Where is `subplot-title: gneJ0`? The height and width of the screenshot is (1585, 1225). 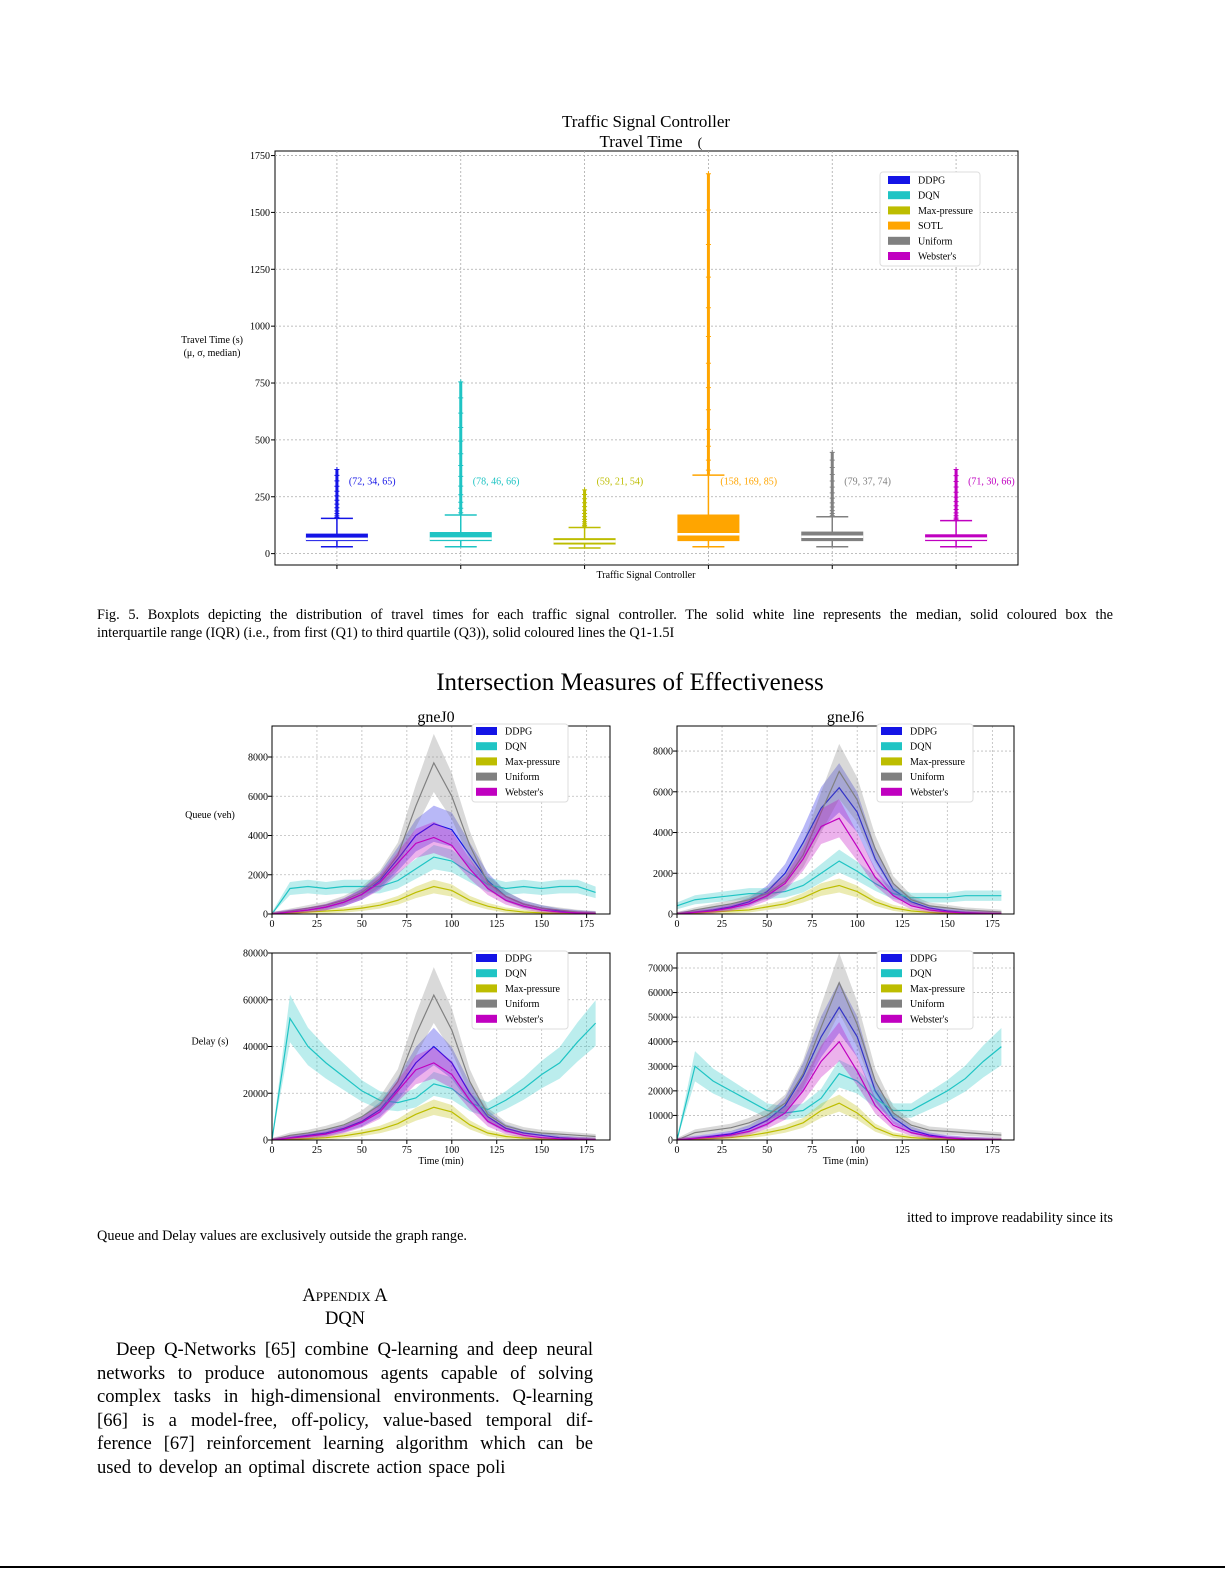 subplot-title: gneJ0 is located at coordinates (435, 717).